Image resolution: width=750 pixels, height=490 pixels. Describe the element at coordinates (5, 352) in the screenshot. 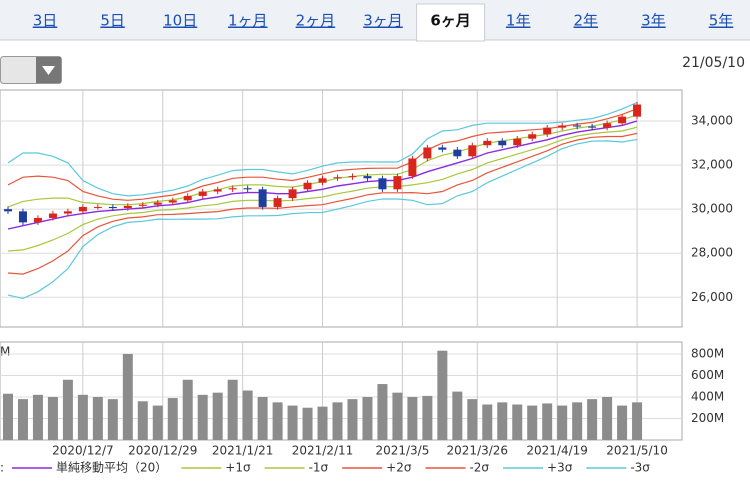

I see `volume-unit: M` at that location.